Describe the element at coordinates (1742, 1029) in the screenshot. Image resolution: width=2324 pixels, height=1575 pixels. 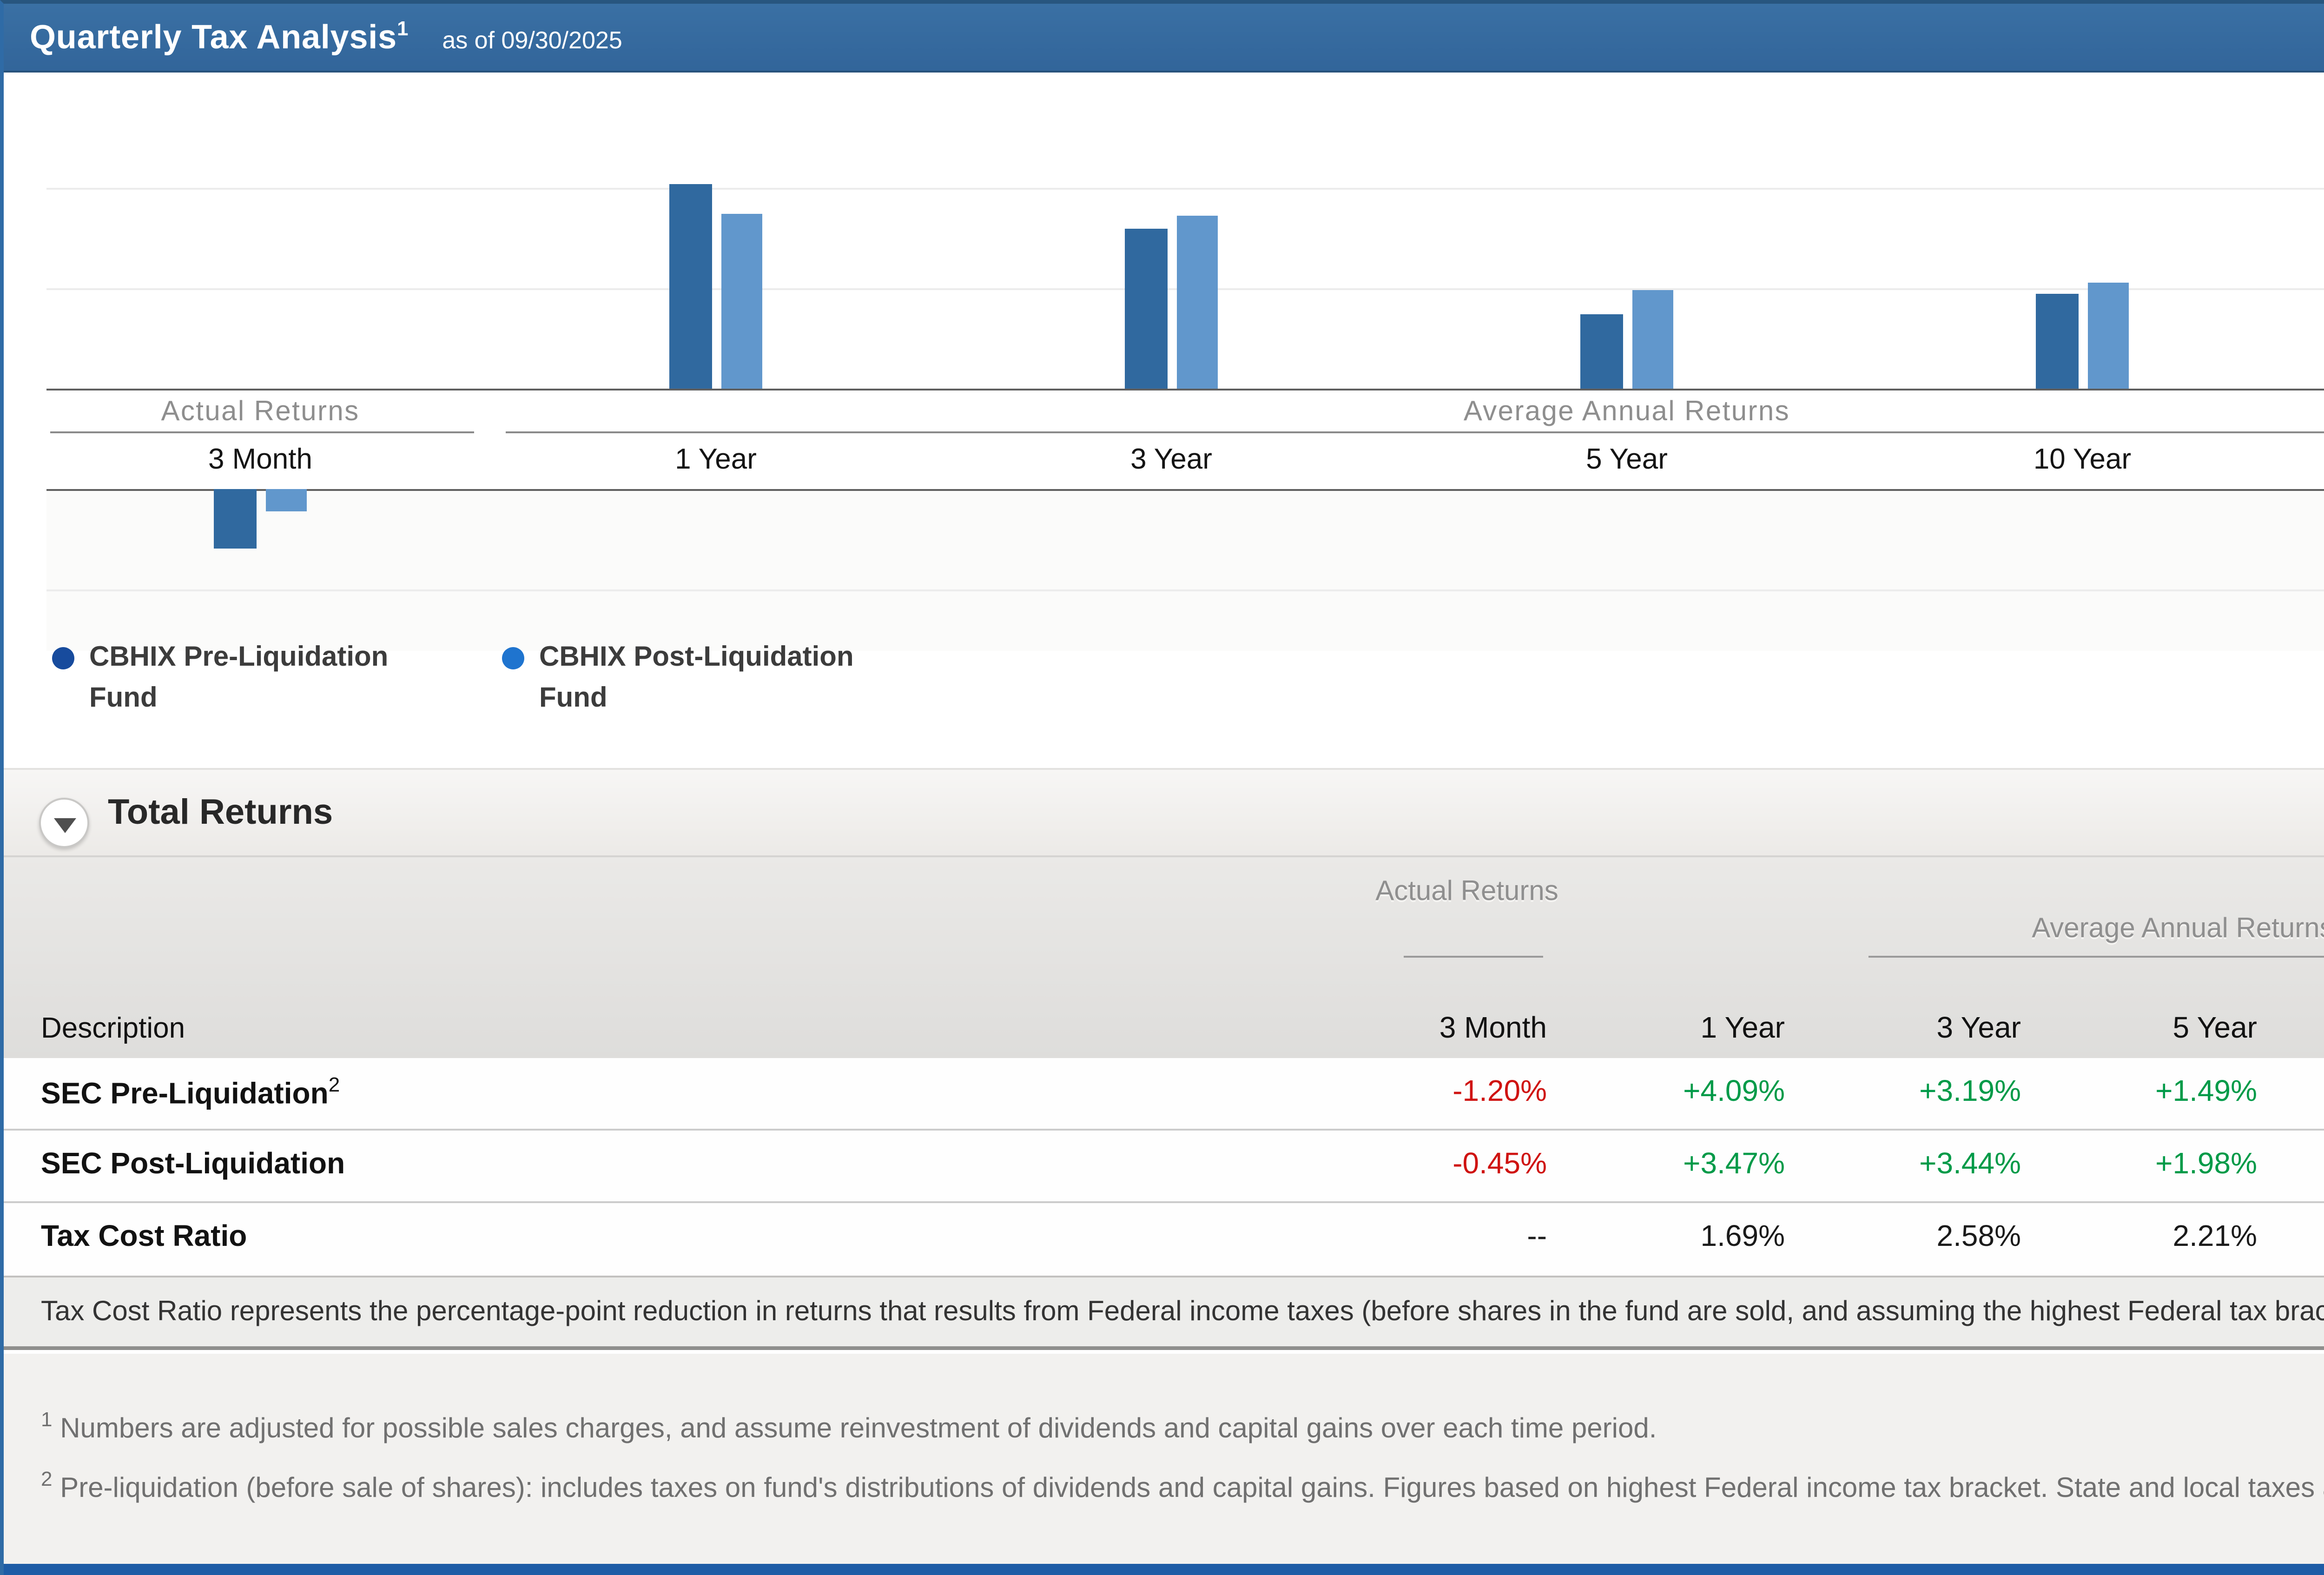
I see `column-header-1-year: 1 Year` at that location.